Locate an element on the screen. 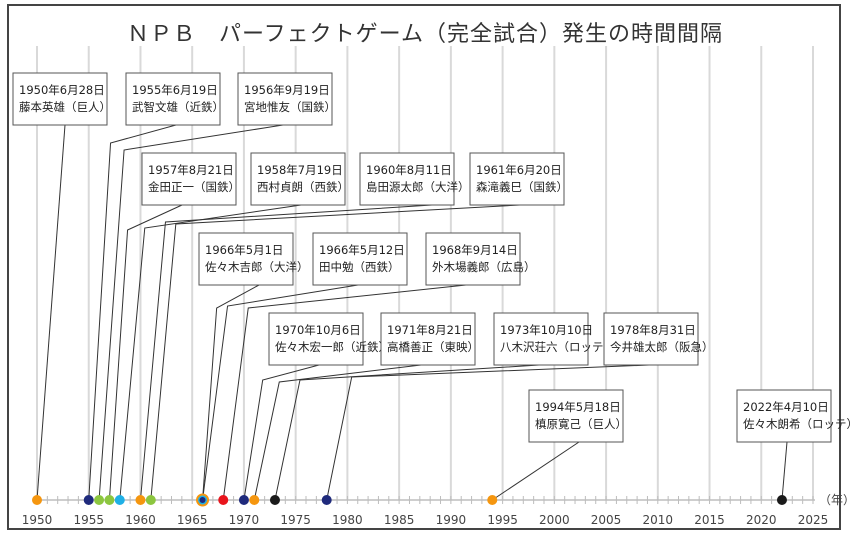 The width and height of the screenshot is (850, 539). x-tick-label: 1955 is located at coordinates (88, 520).